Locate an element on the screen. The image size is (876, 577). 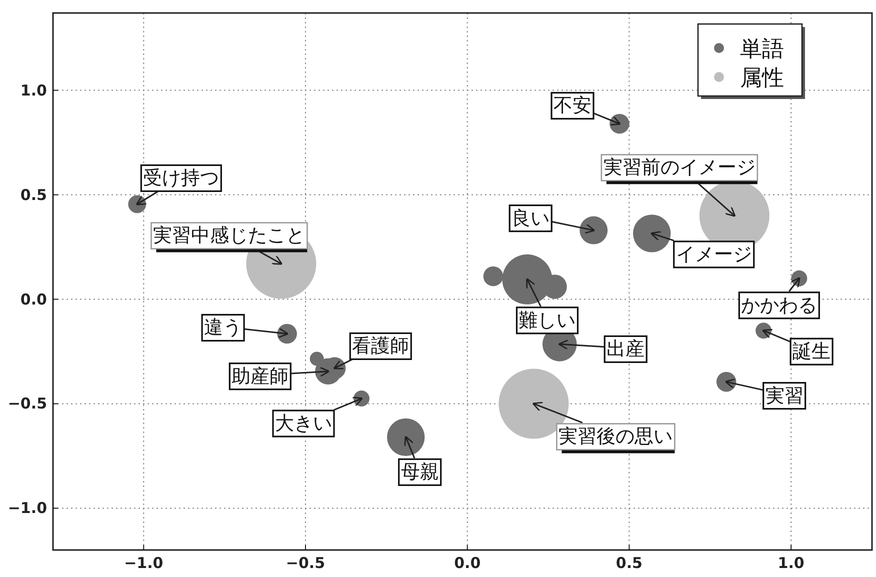
annotation: 大きい is located at coordinates (303, 423).